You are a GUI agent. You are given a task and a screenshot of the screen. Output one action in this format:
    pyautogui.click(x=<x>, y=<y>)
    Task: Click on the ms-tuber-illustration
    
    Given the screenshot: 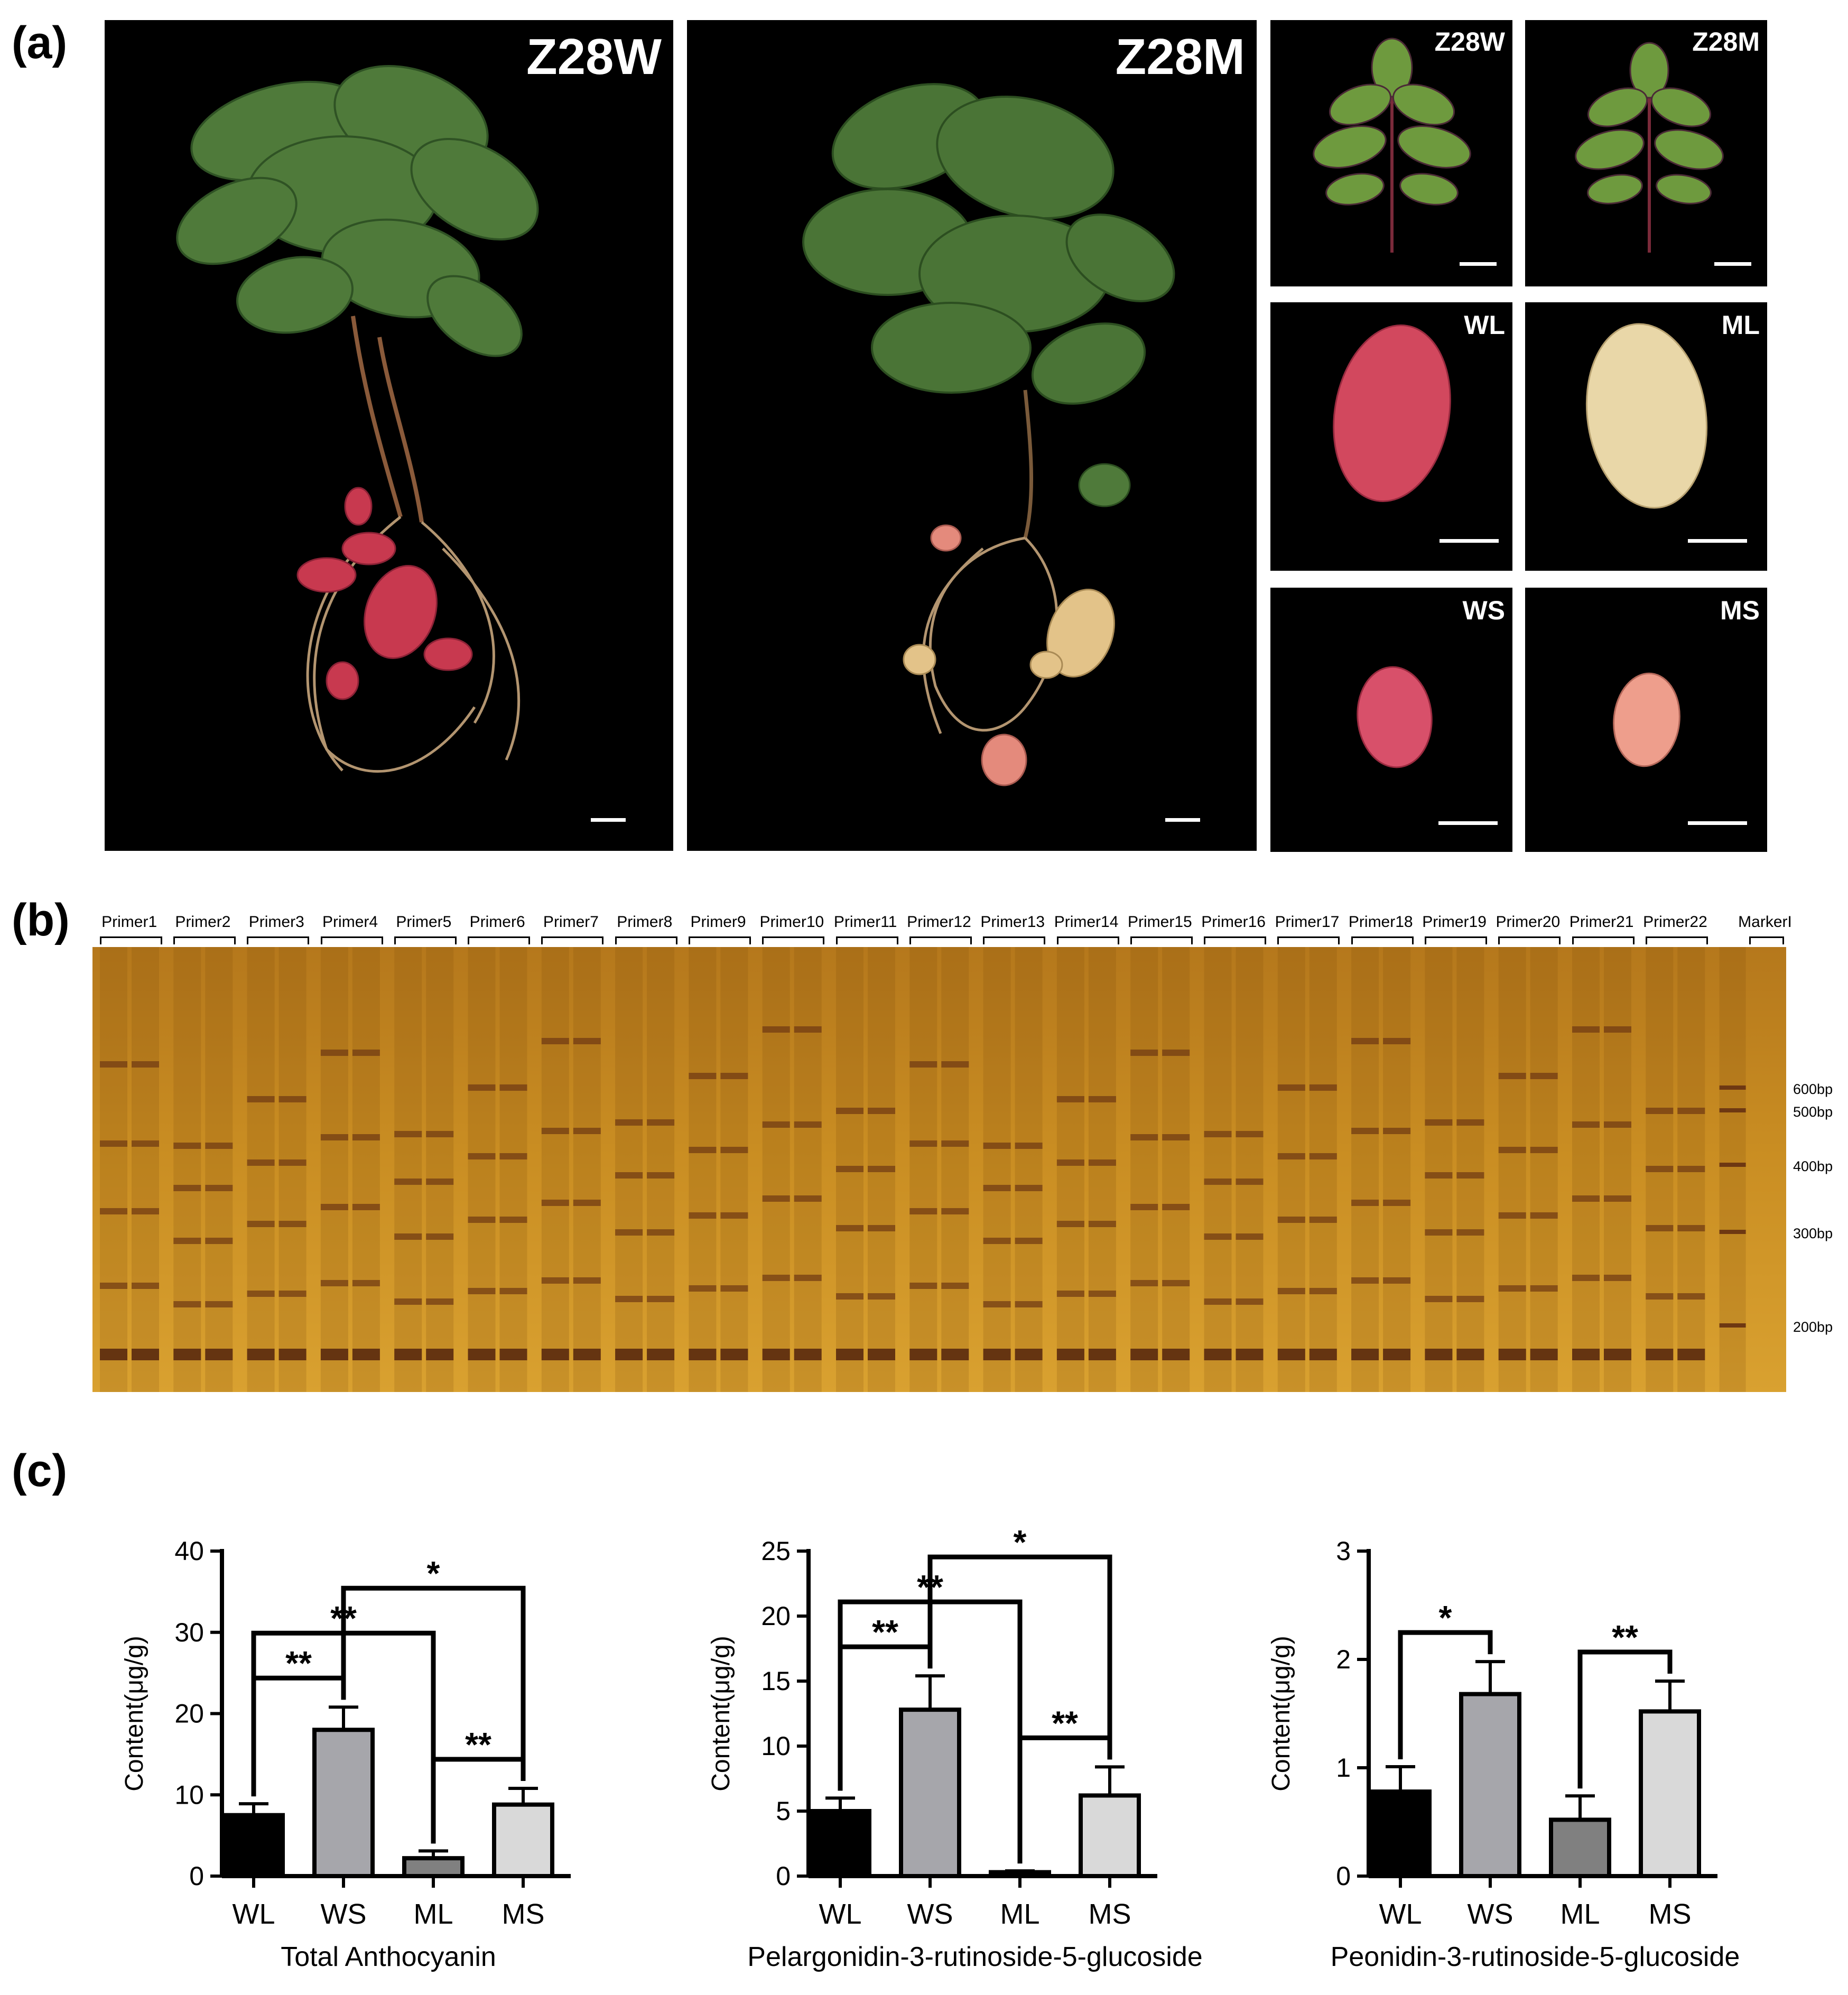 What is the action you would take?
    pyautogui.click(x=1646, y=719)
    